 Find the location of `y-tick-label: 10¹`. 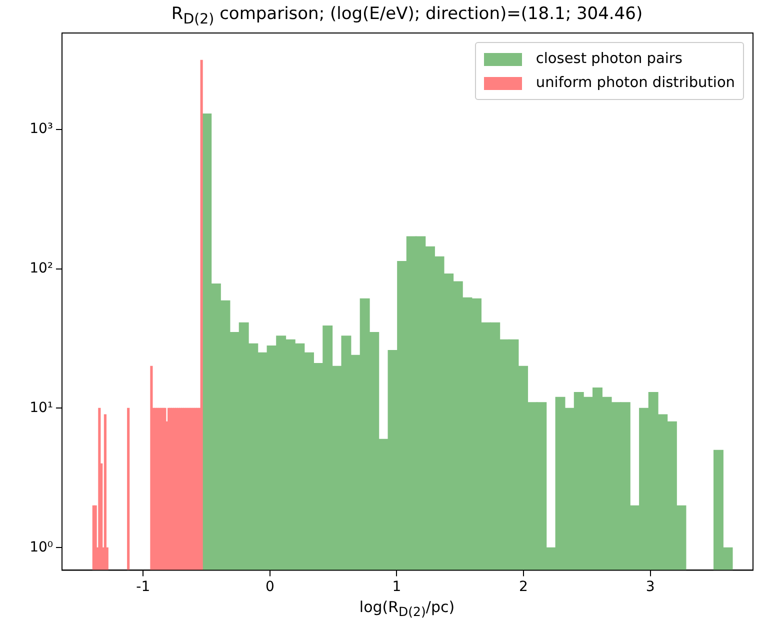

y-tick-label: 10¹ is located at coordinates (41, 408).